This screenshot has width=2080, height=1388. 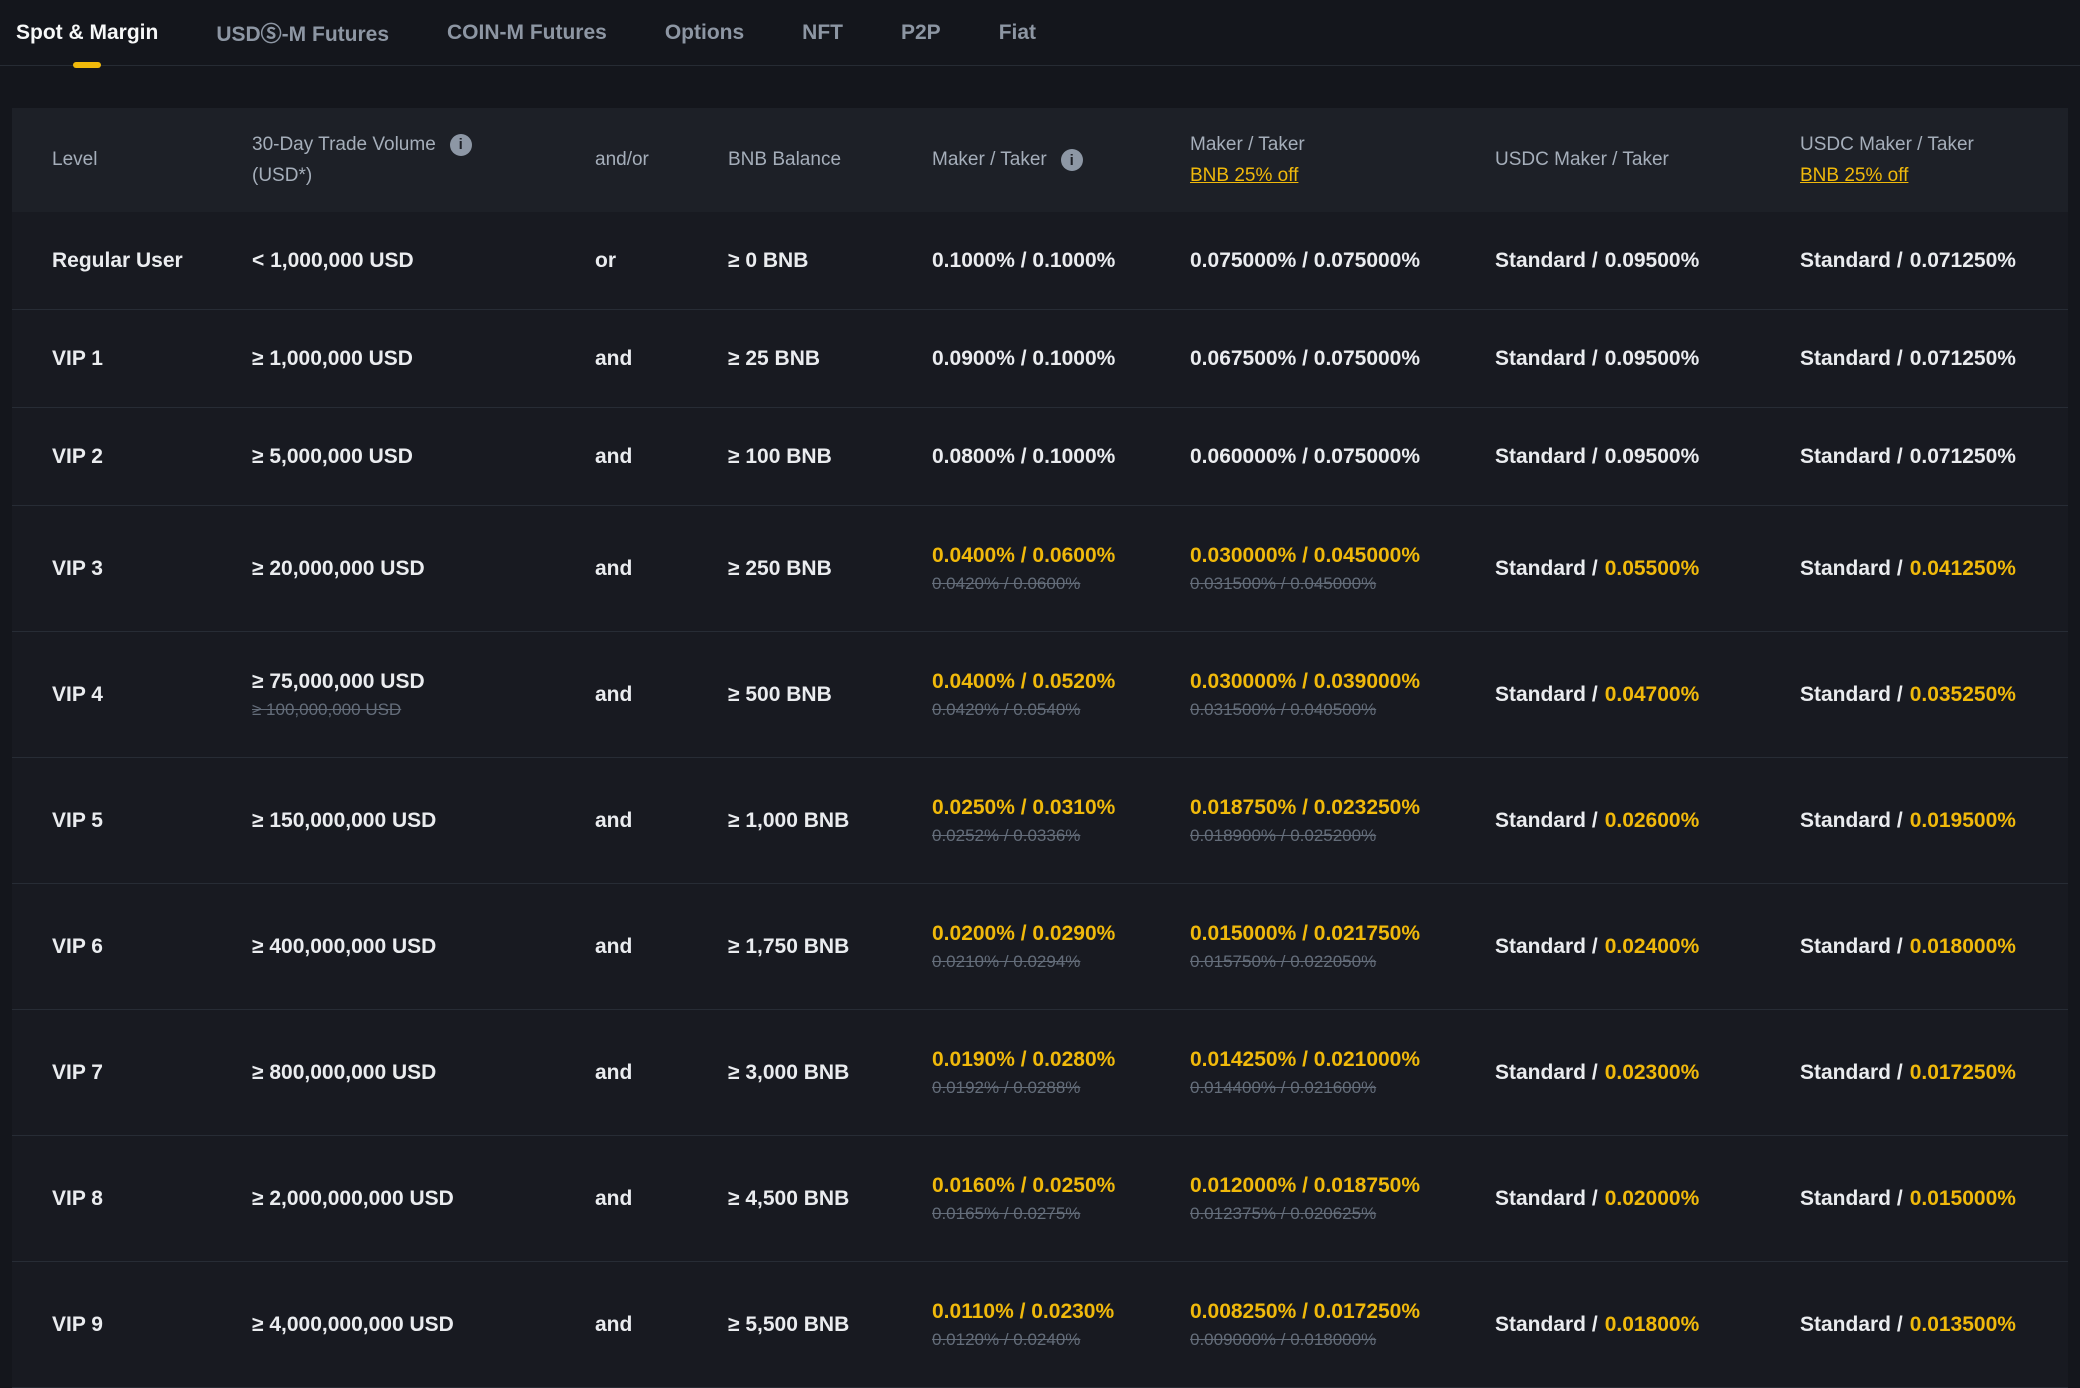 I want to click on usdc-bnb-value: 0.071250%, so click(x=1962, y=260).